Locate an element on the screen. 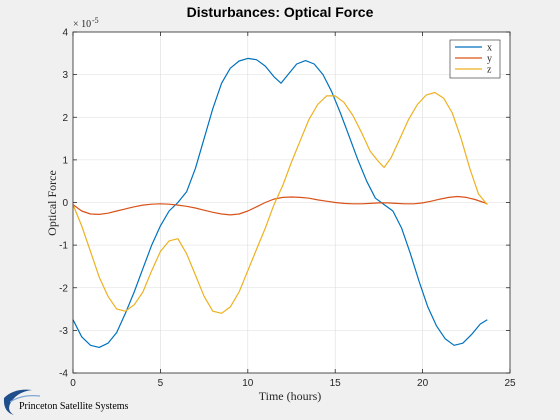 This screenshot has height=420, width=560. y-tick-label: -1 is located at coordinates (63, 246).